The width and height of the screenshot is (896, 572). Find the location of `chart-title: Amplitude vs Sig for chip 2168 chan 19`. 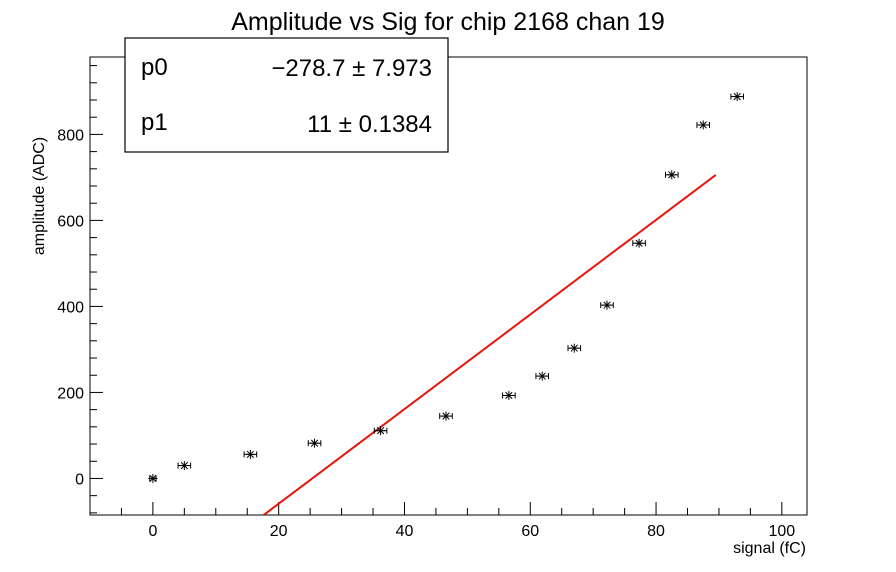

chart-title: Amplitude vs Sig for chip 2168 chan 19 is located at coordinates (448, 22).